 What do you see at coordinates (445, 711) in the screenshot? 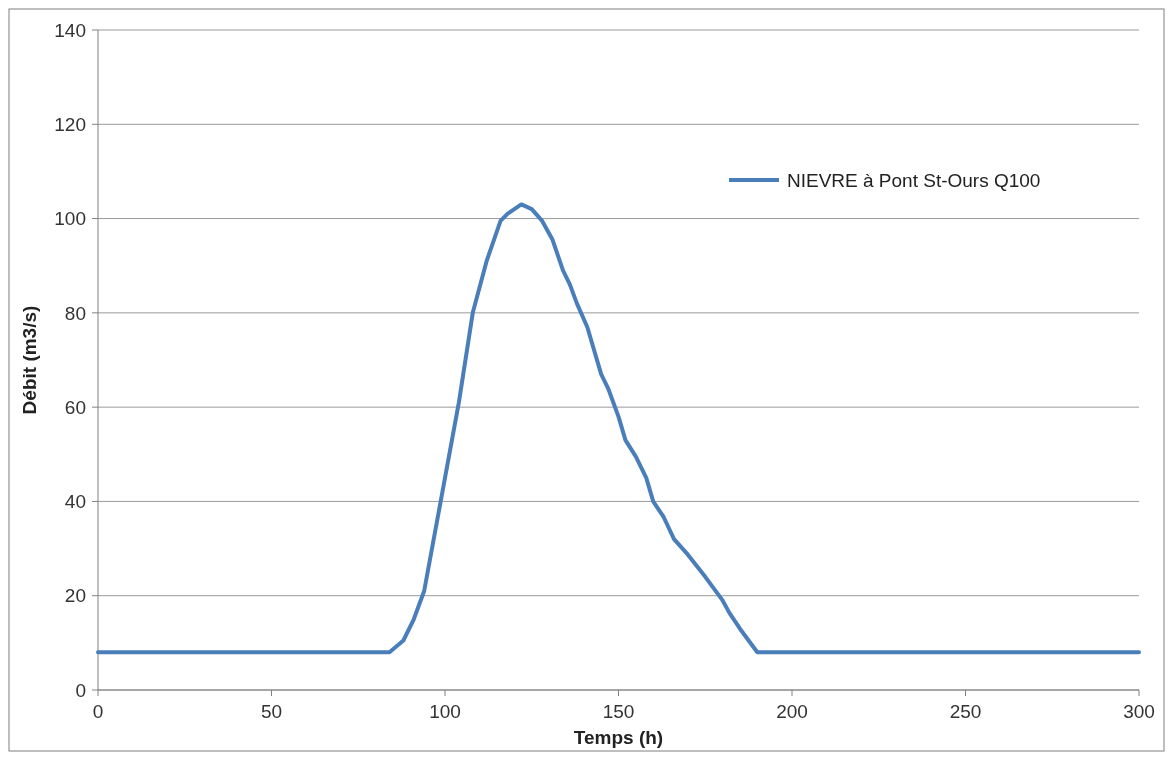
I see `x-tick-label: 100` at bounding box center [445, 711].